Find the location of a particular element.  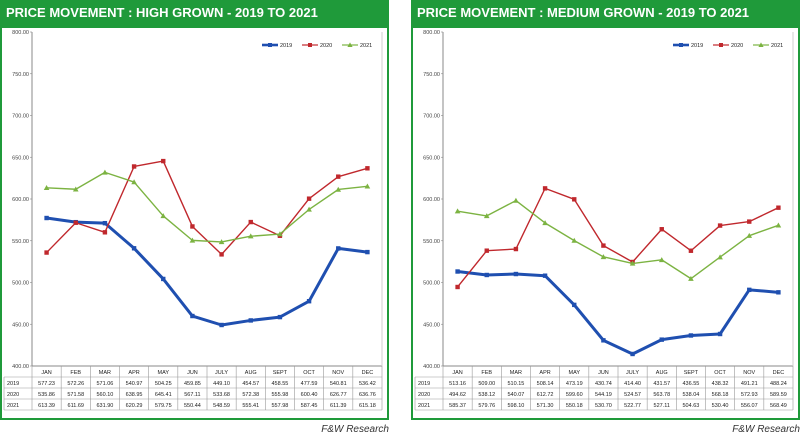

table-value: 540.97 is located at coordinates (134, 384).